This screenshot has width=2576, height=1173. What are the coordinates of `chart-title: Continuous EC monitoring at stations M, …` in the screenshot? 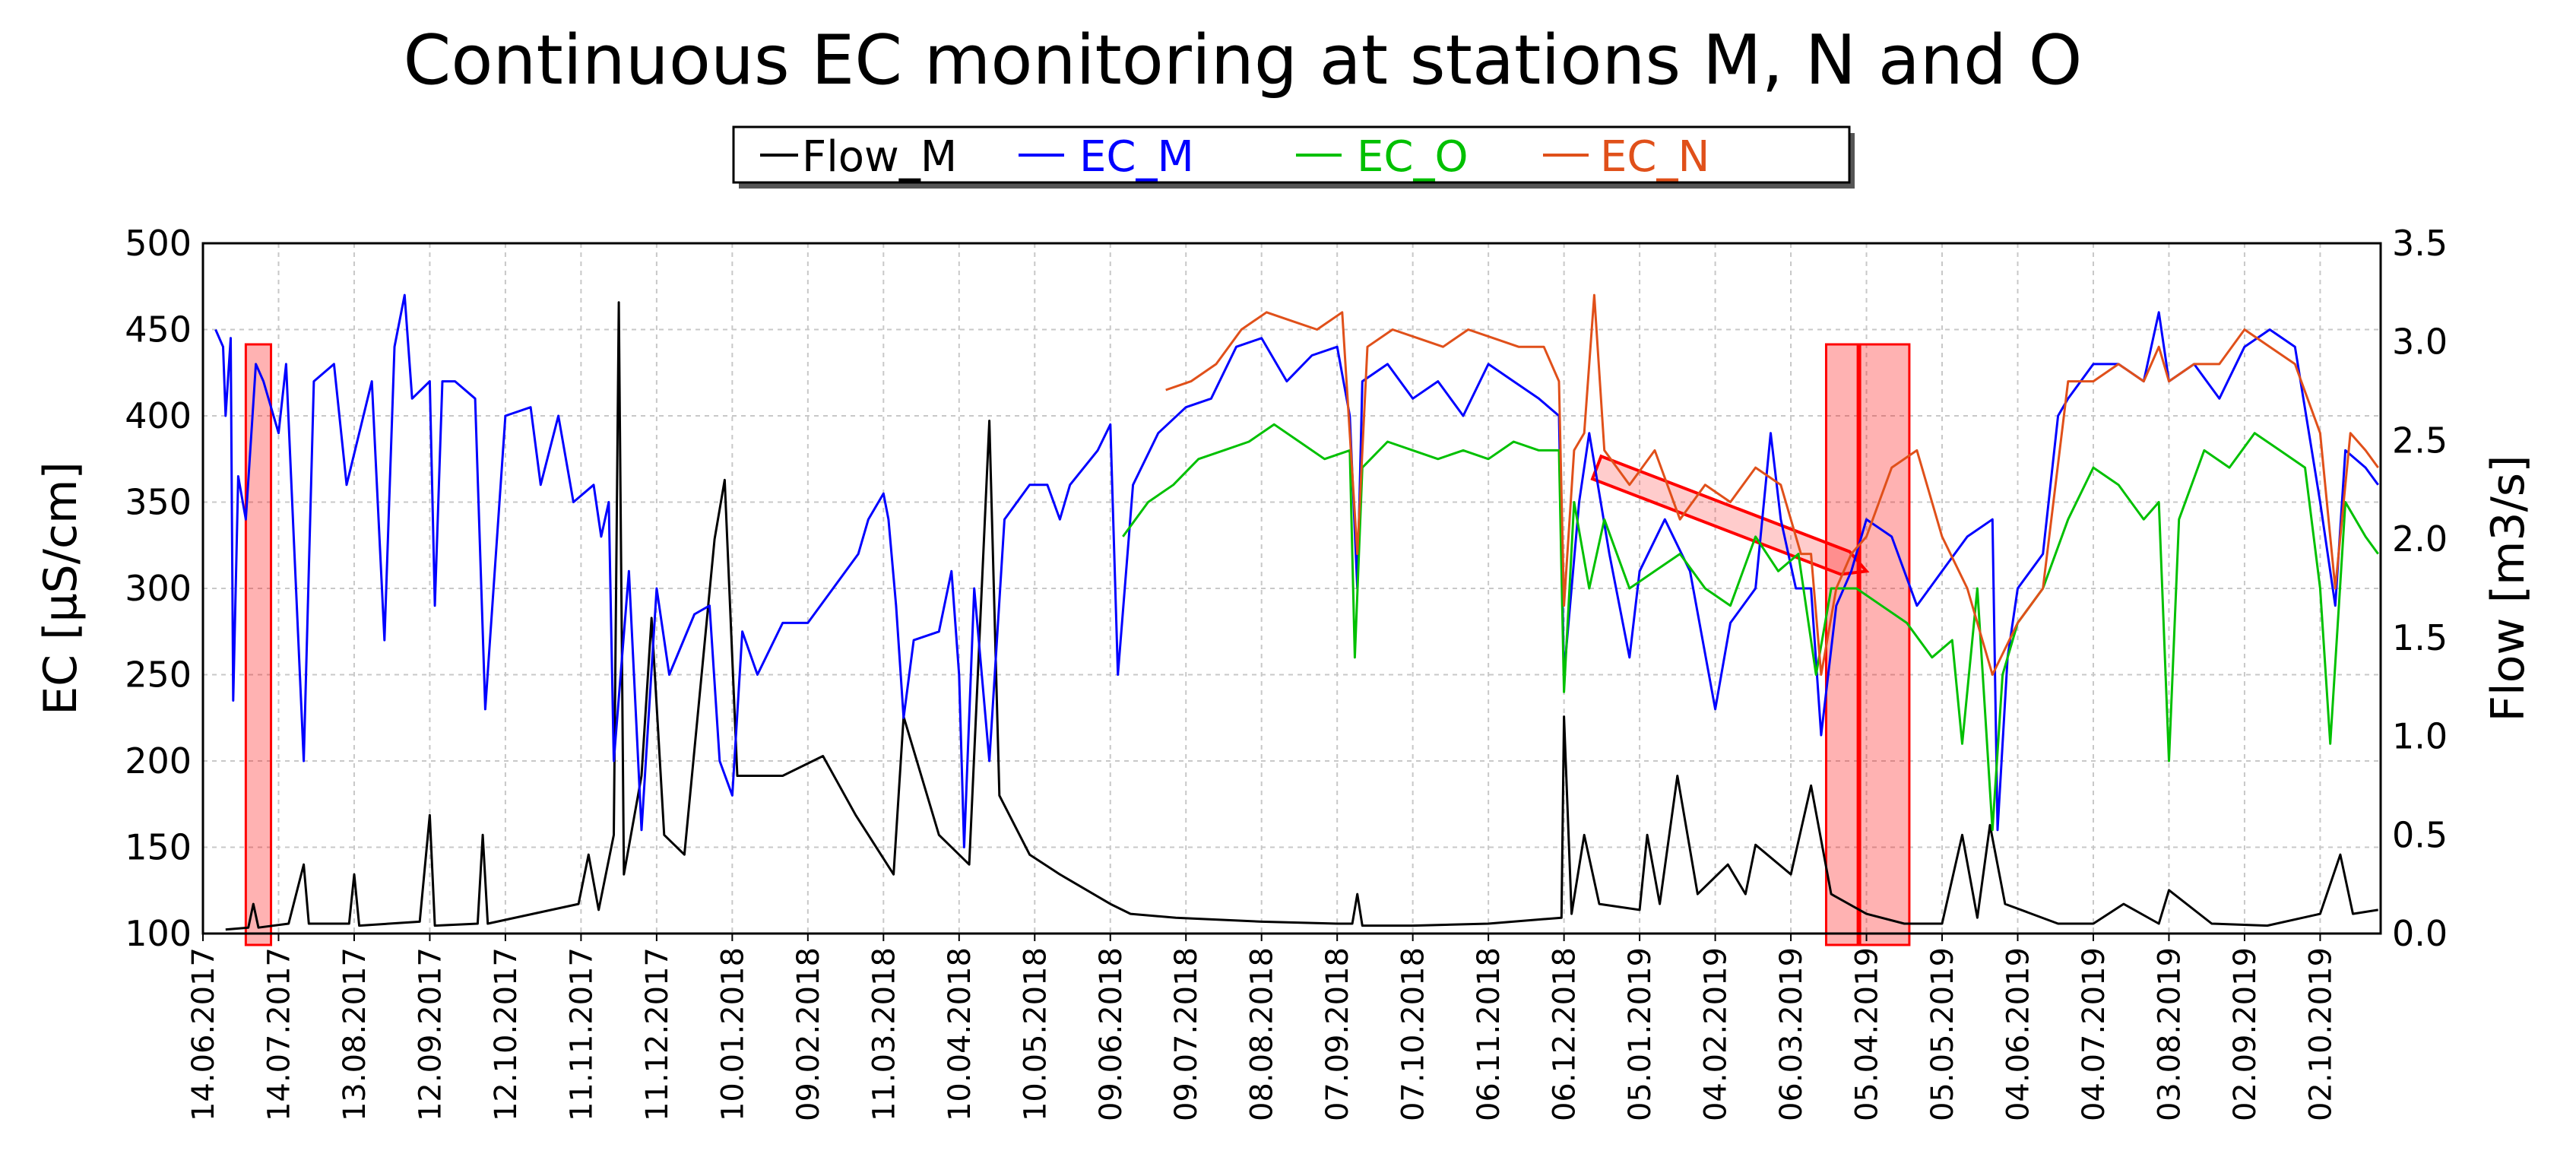 It's located at (1243, 60).